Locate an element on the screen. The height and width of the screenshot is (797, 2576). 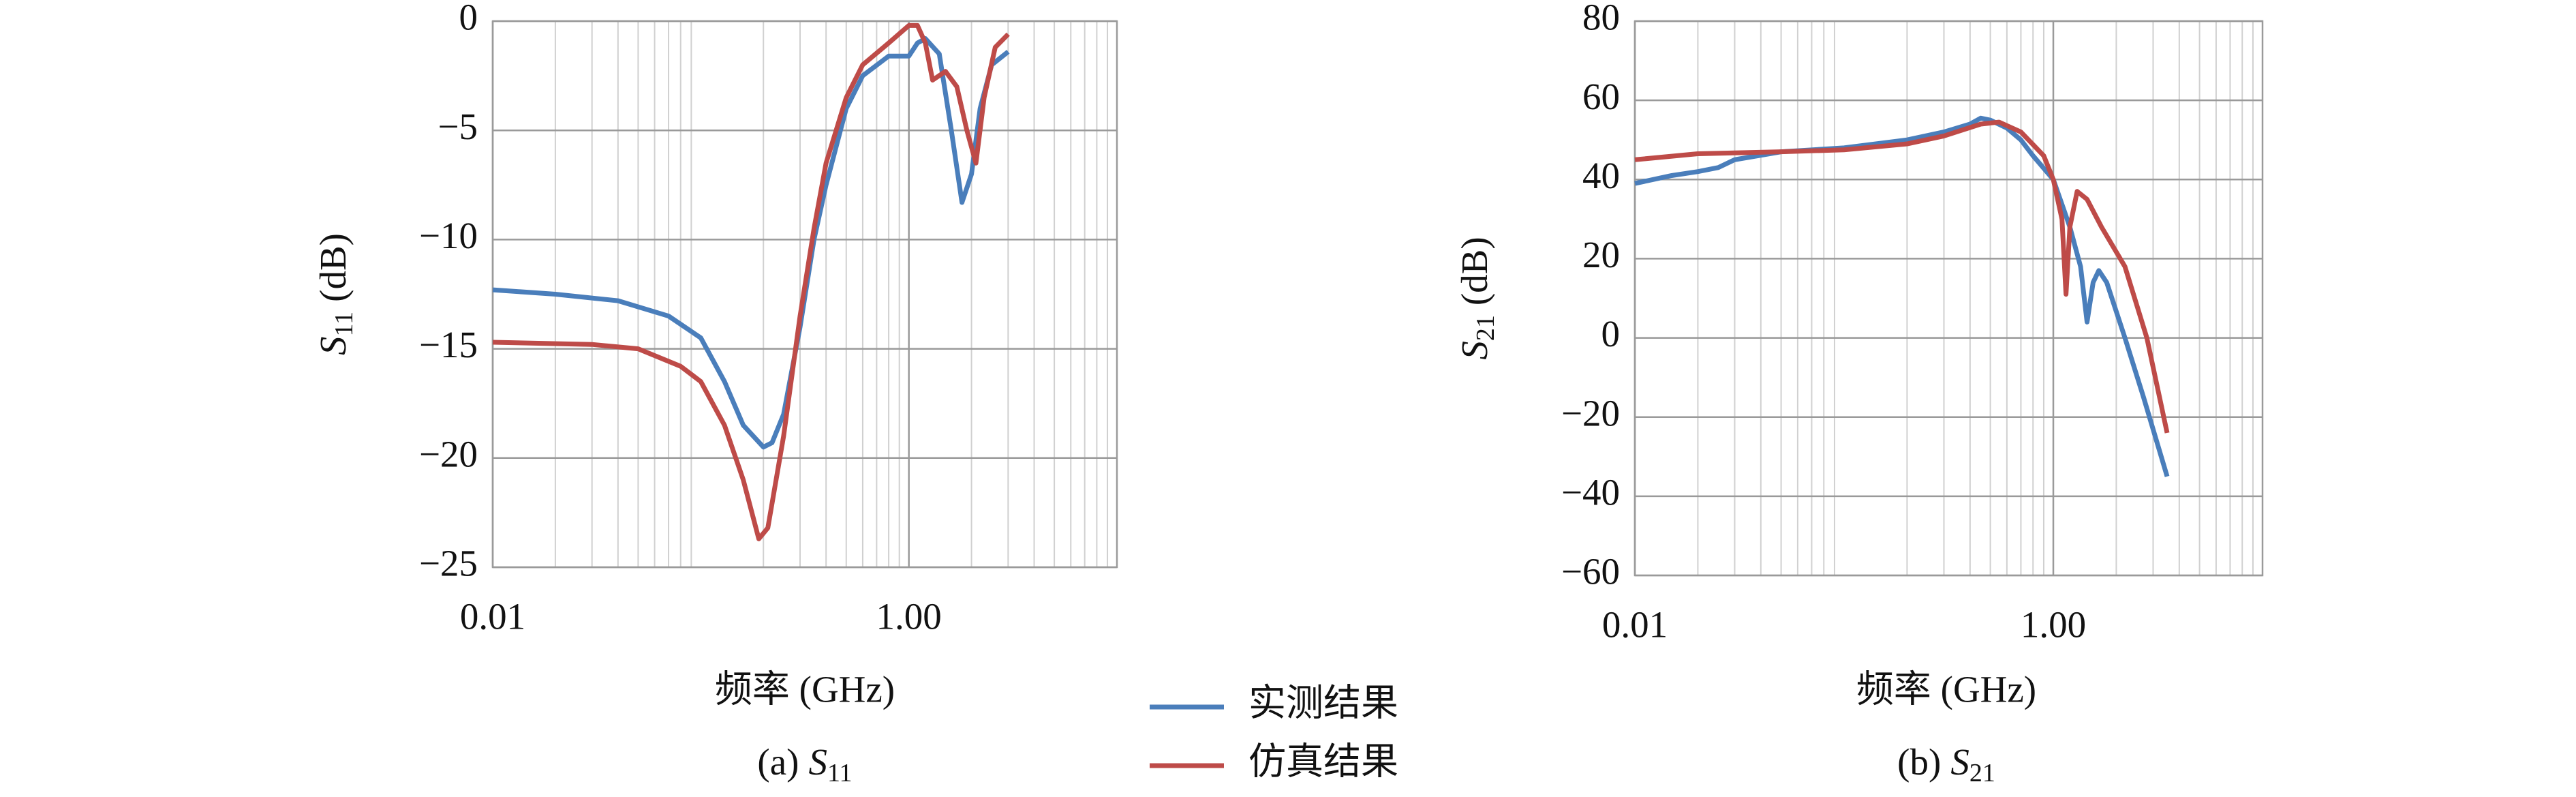
caption-prefix: (b) is located at coordinates (1919, 762).